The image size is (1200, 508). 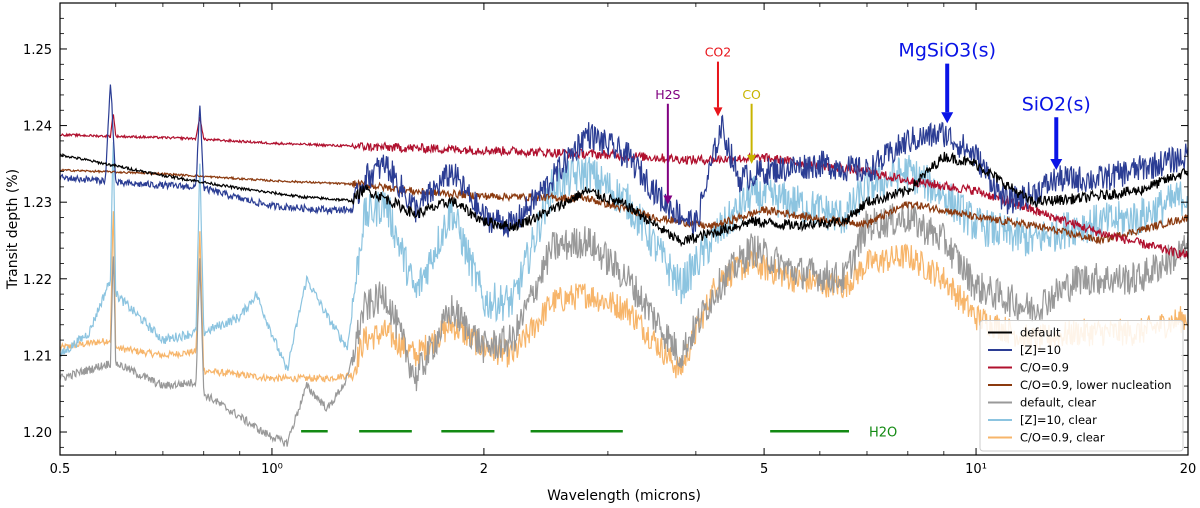 I want to click on annotation-sio2-s: SiO2(s), so click(x=1056, y=104).